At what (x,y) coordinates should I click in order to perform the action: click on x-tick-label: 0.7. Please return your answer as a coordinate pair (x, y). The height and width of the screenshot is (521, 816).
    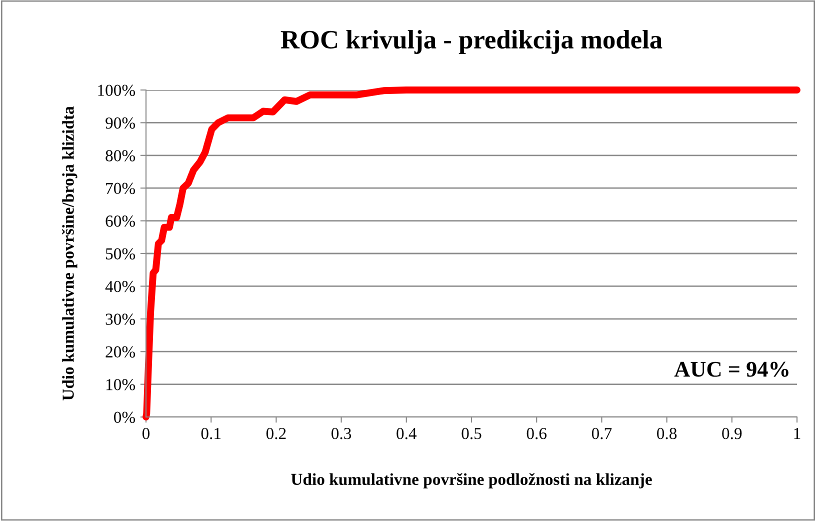
    Looking at the image, I should click on (602, 434).